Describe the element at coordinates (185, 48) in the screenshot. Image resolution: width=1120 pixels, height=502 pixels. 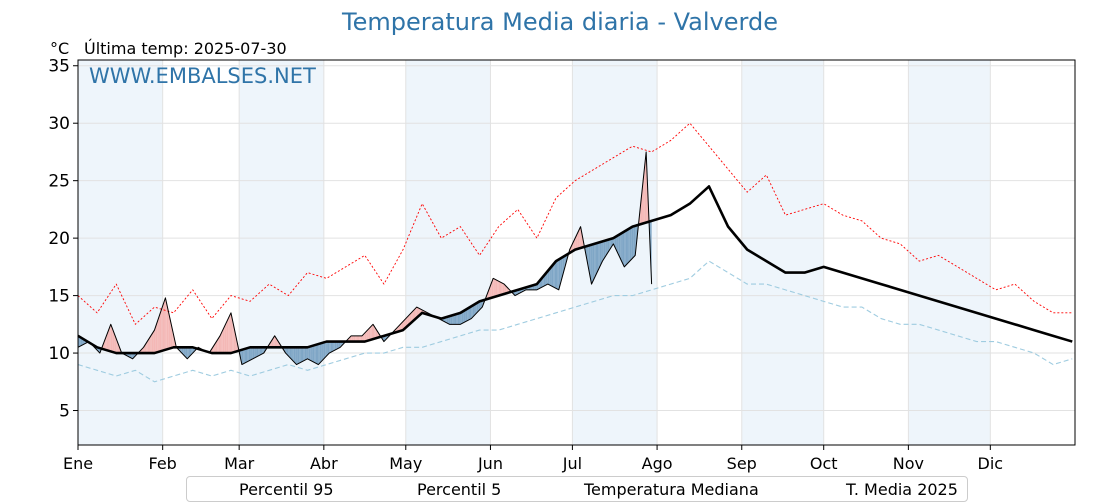
I see `last-temp-label: Última temp: 2025-07-30` at that location.